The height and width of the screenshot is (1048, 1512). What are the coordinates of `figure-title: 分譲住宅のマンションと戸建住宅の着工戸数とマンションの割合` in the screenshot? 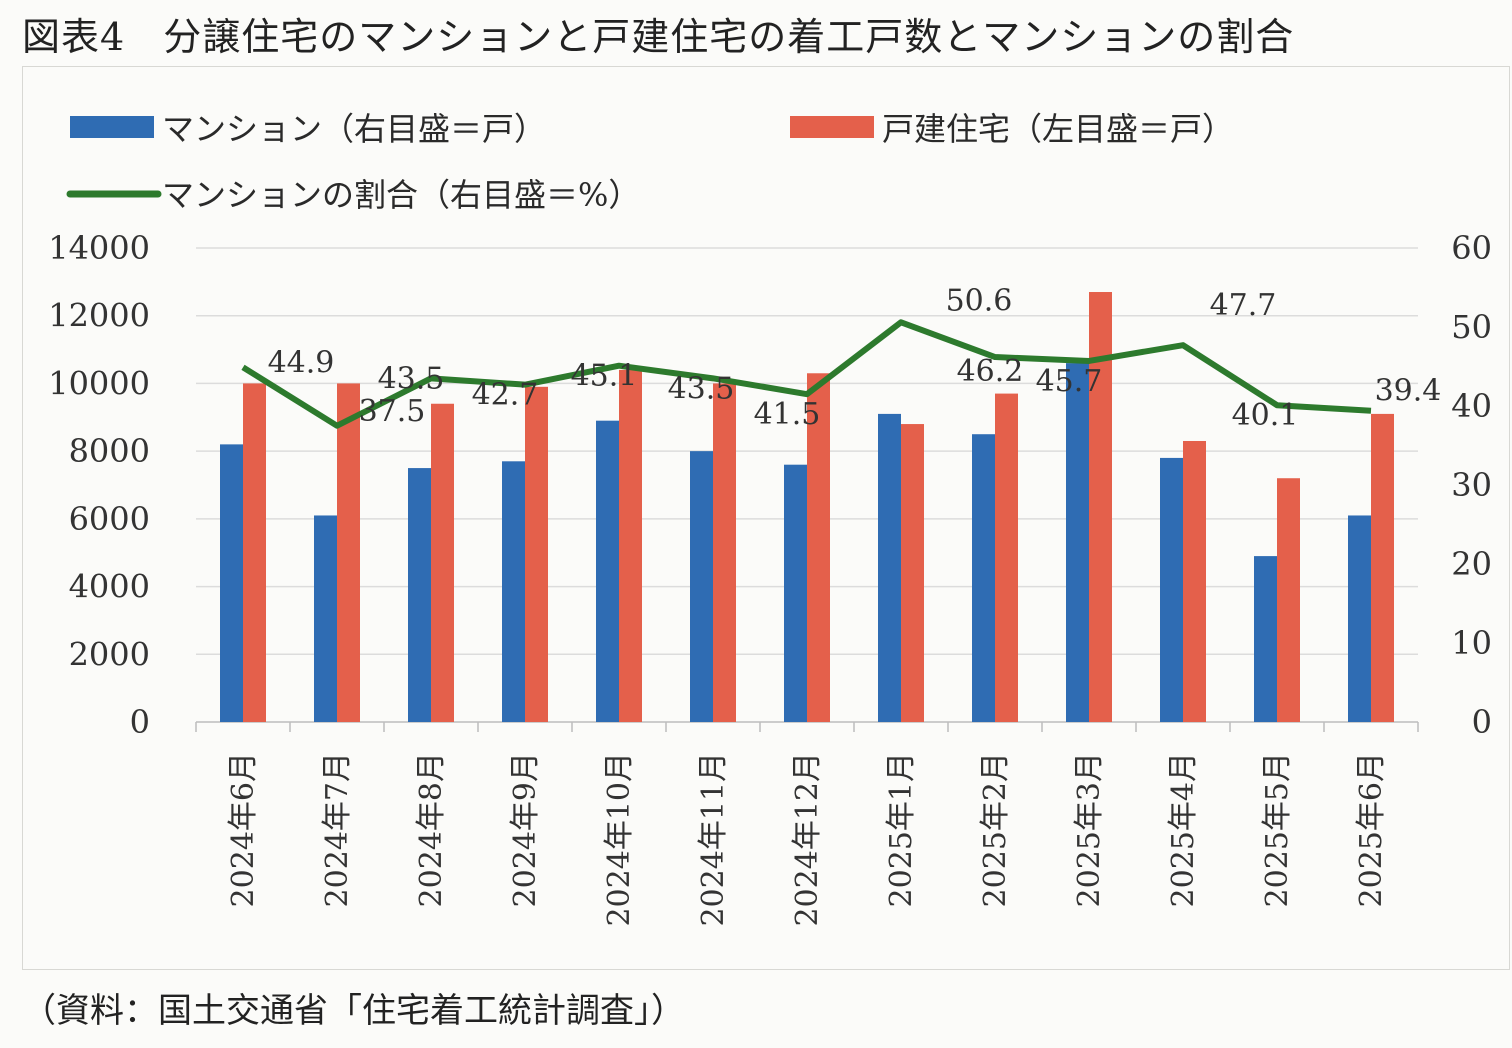 It's located at (729, 37).